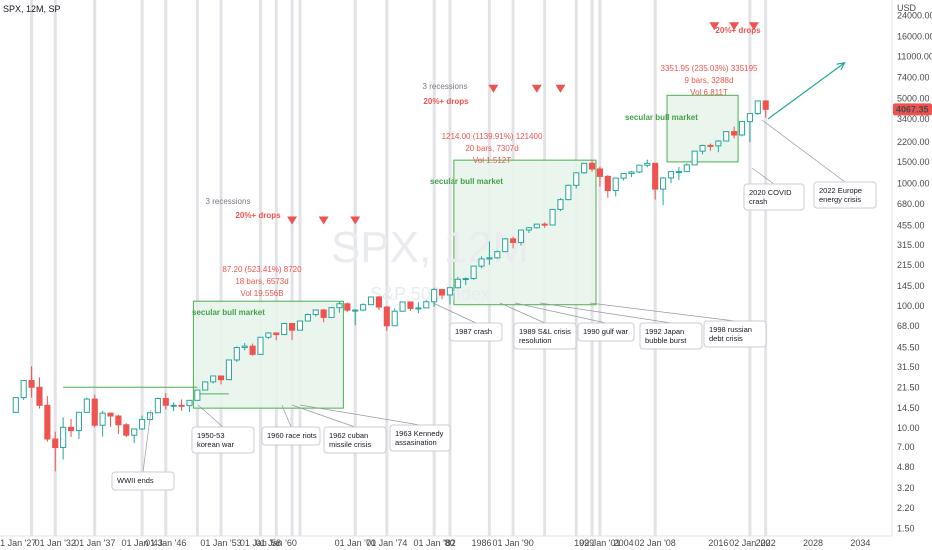 This screenshot has width=932, height=550. I want to click on event-callout: WWII ends, so click(143, 450).